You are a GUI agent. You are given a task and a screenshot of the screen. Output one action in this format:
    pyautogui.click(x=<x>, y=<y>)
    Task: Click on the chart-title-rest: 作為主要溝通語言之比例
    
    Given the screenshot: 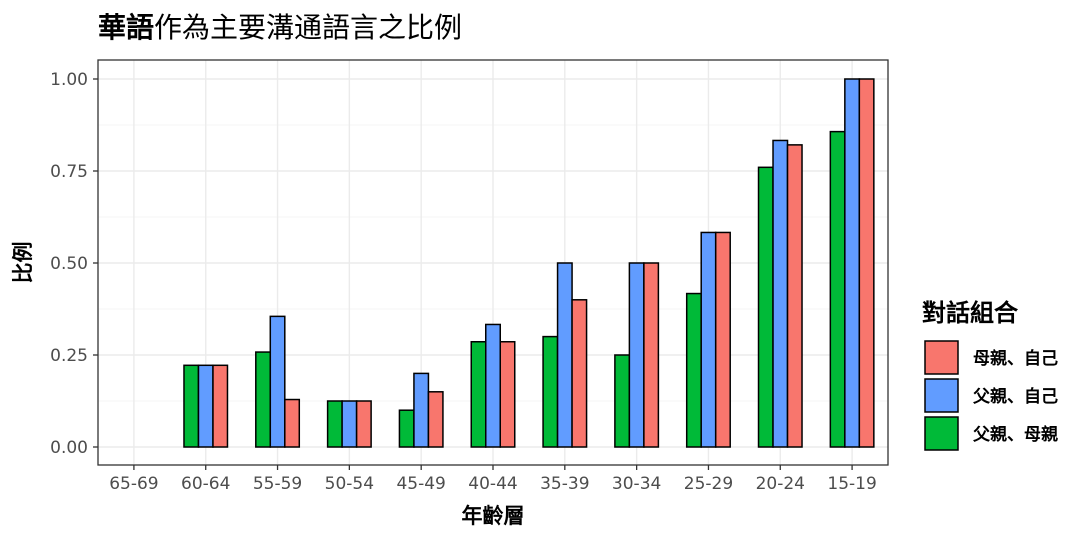 What is the action you would take?
    pyautogui.click(x=308, y=27)
    